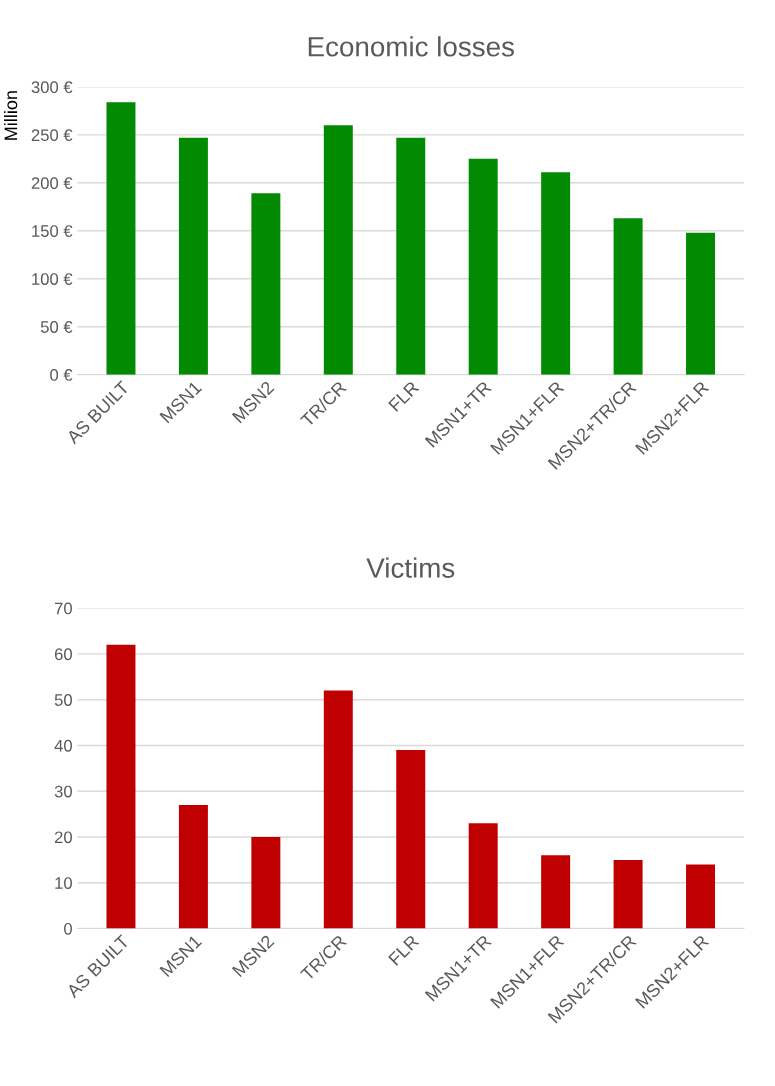 The image size is (775, 1086). I want to click on y-tick-label: 60, so click(63, 654).